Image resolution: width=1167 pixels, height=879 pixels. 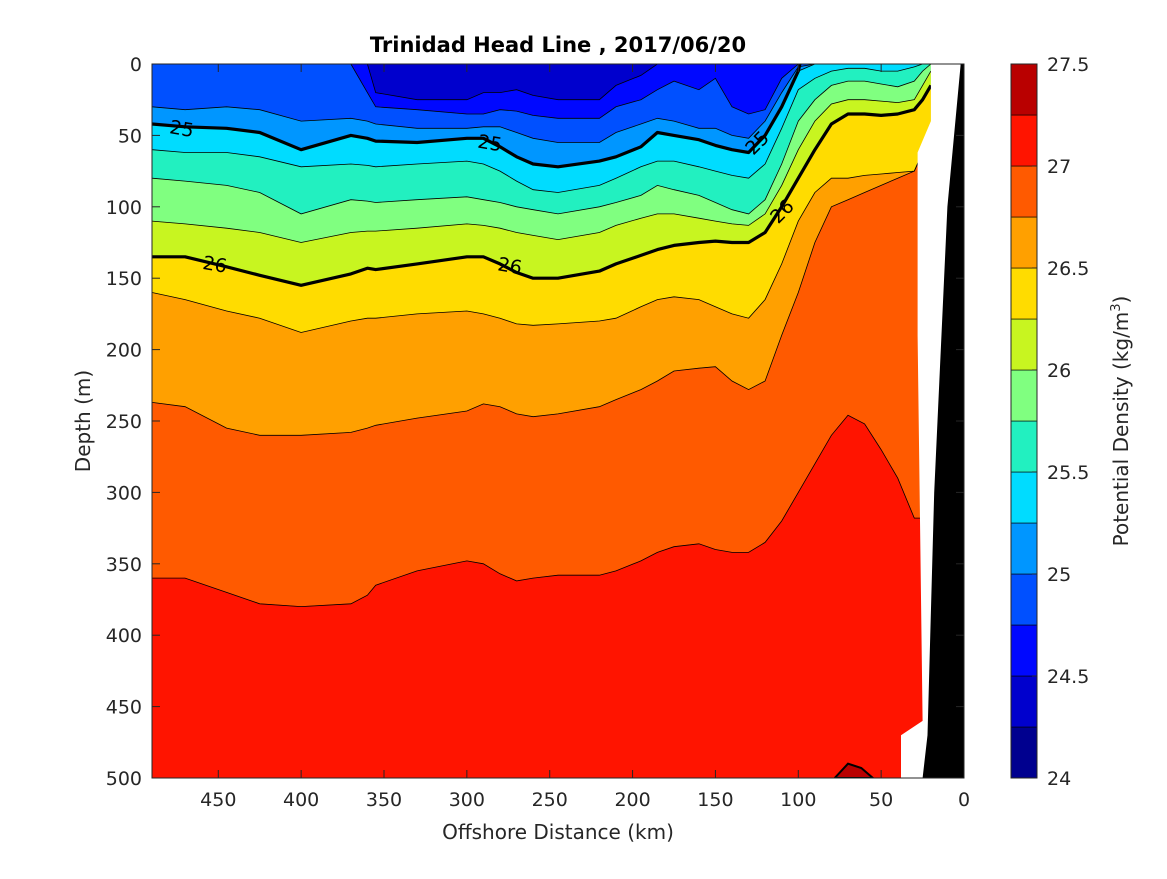 I want to click on colorbar-frame, so click(x=1024, y=421).